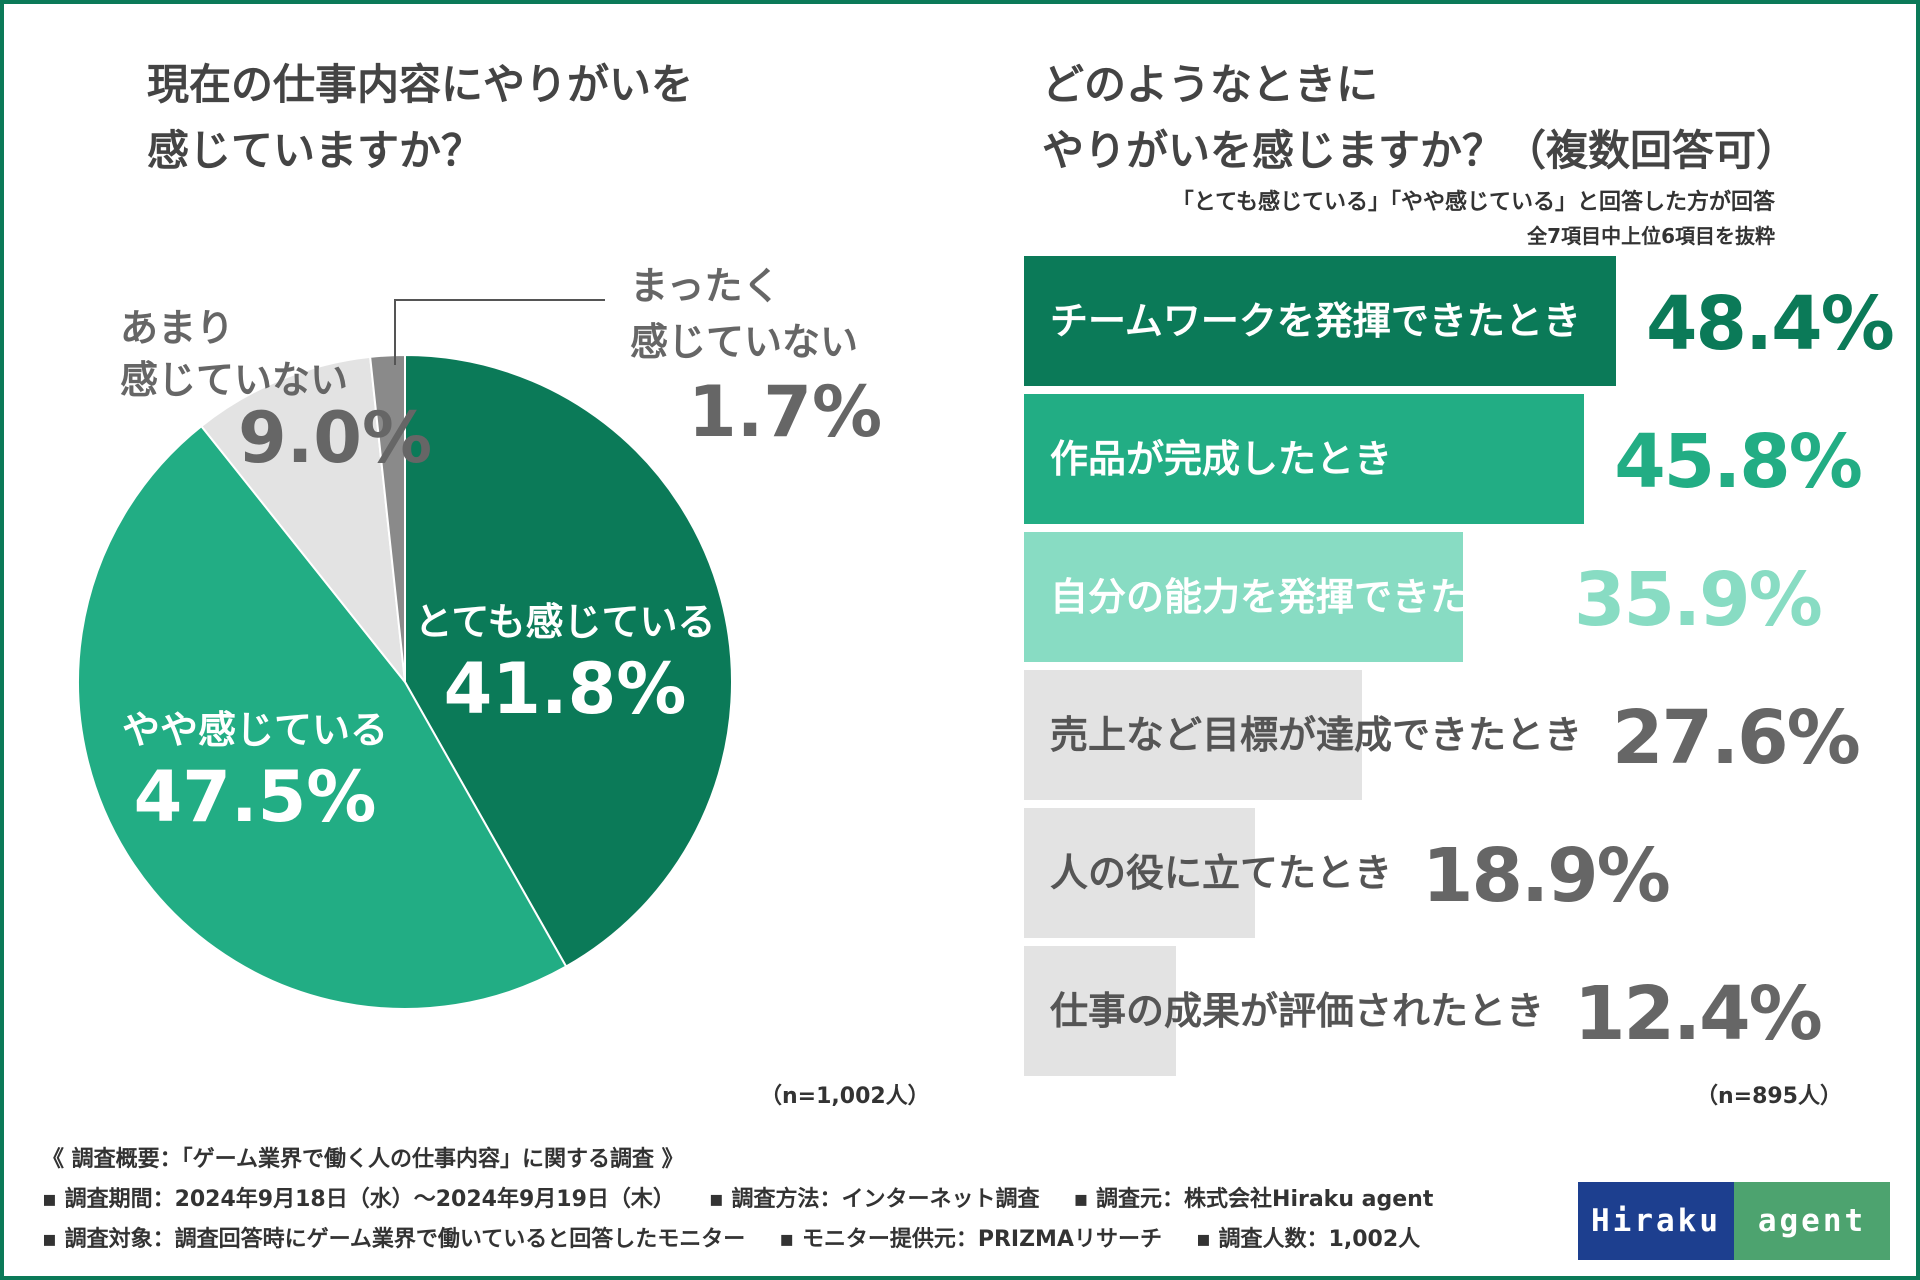  What do you see at coordinates (363, 1159) in the screenshot?
I see `footer-heading: 《 調査概要：「ゲーム業界で働く人の仕事内容」に関する調査 》` at bounding box center [363, 1159].